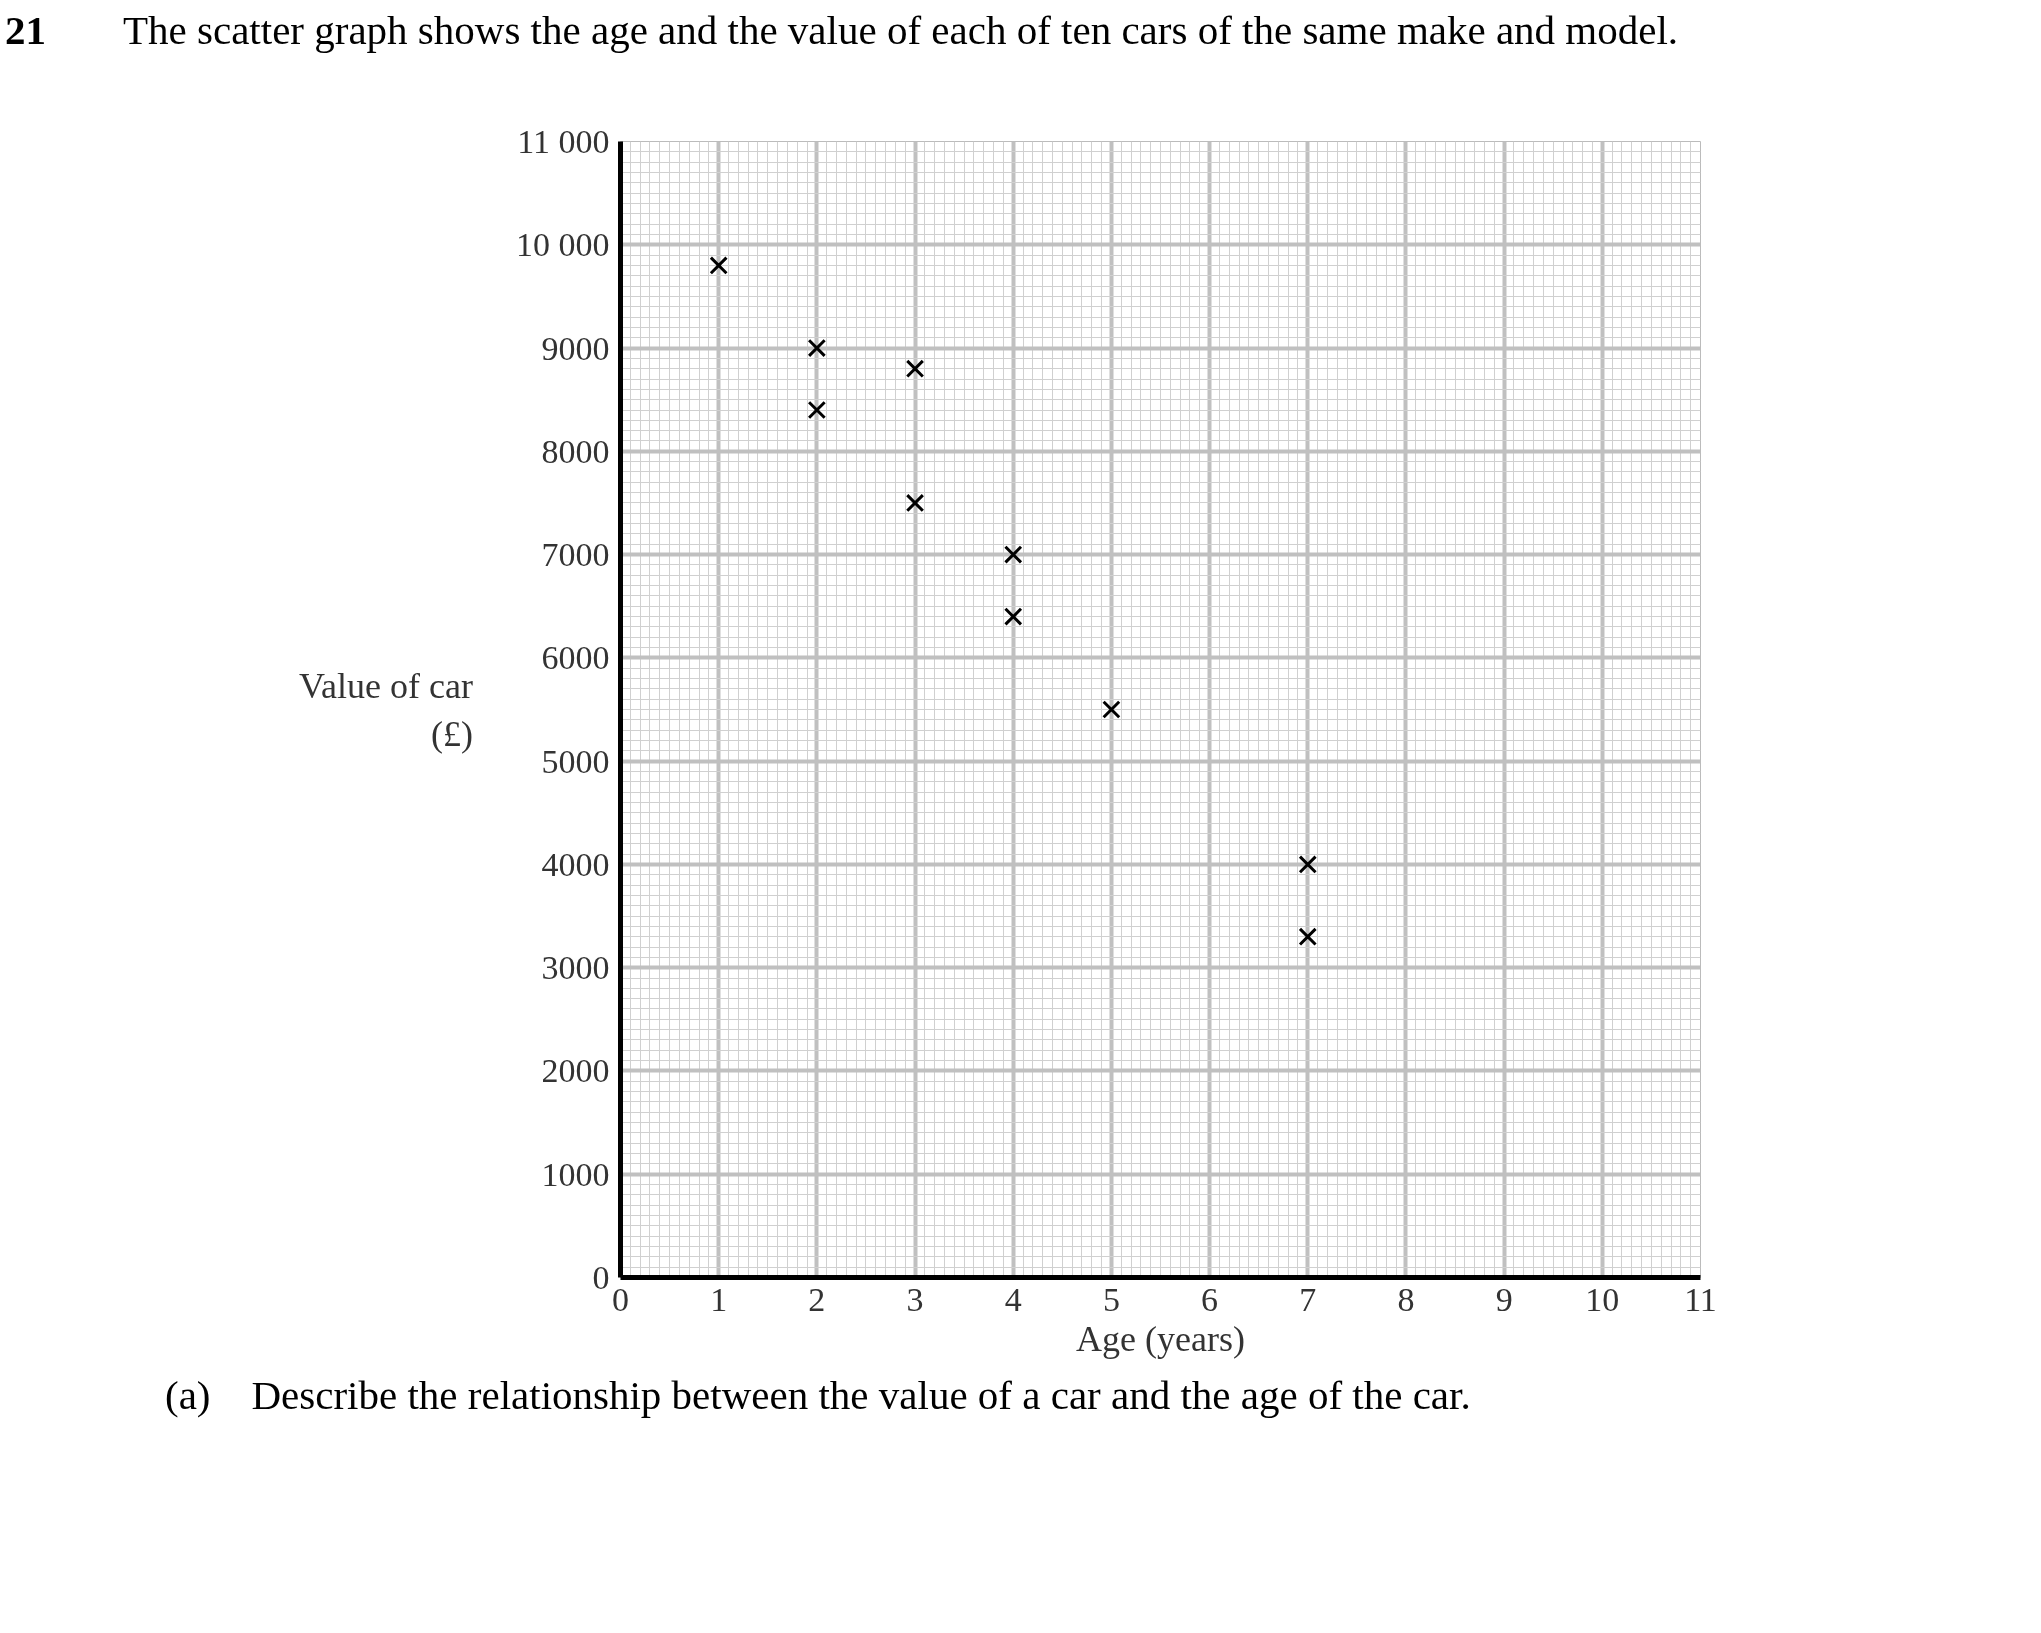 This screenshot has width=2041, height=1633. I want to click on x-tick-label: 9, so click(1504, 1299).